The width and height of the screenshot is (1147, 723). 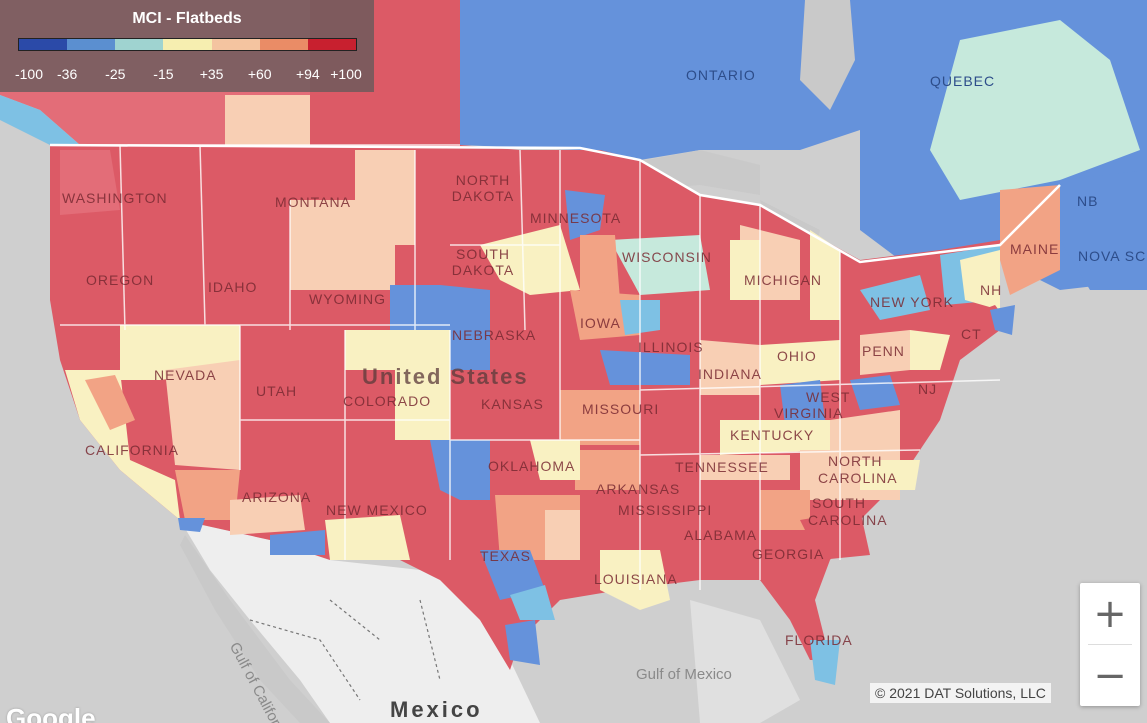 I want to click on state-label: WISCONSIN, so click(x=667, y=257).